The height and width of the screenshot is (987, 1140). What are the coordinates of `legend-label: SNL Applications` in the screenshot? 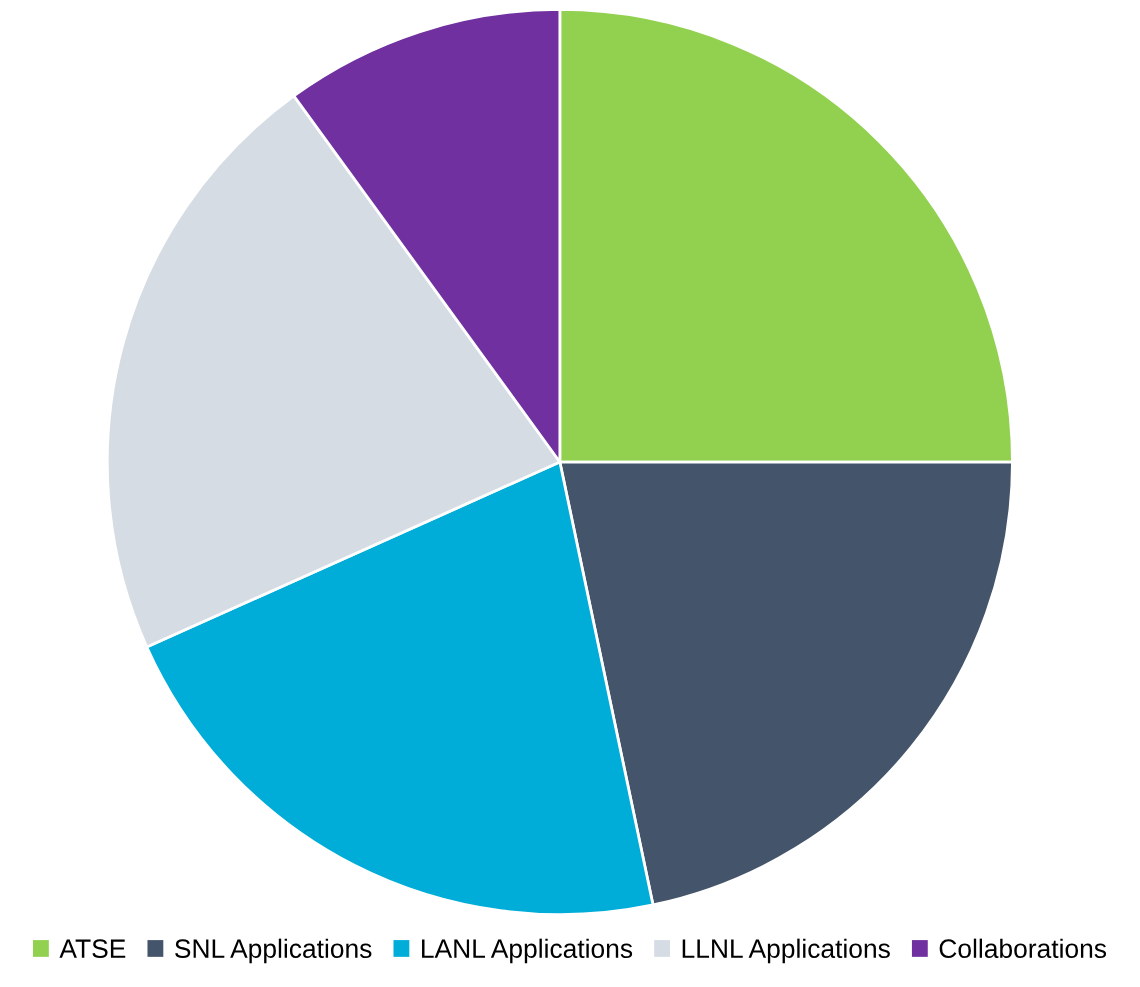 It's located at (273, 951).